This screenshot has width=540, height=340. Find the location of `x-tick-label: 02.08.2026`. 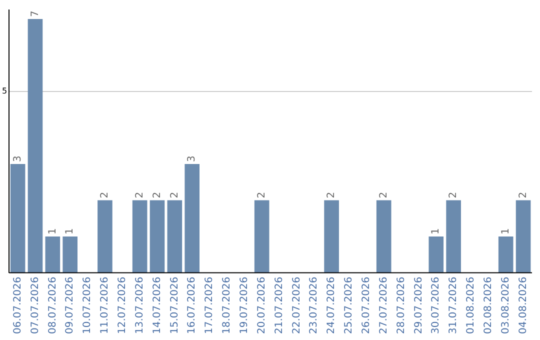

x-tick-label: 02.08.2026 is located at coordinates (488, 305).